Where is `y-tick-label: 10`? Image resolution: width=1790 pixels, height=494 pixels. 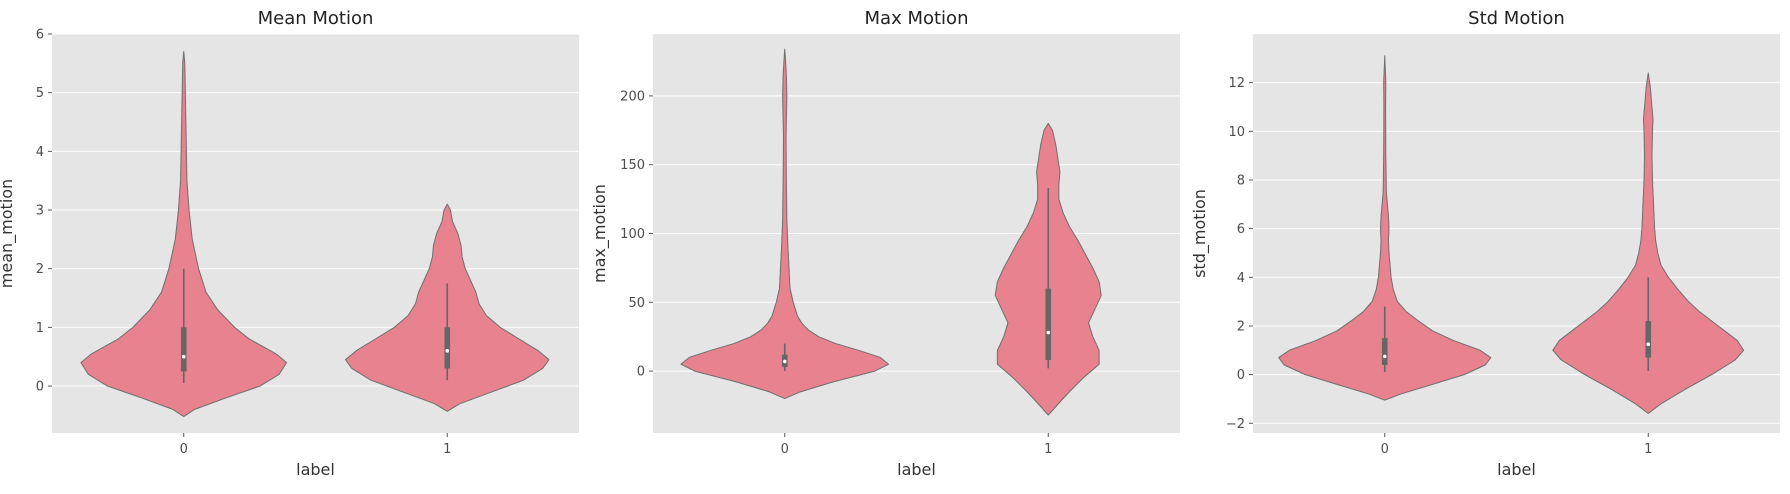
y-tick-label: 10 is located at coordinates (1236, 132).